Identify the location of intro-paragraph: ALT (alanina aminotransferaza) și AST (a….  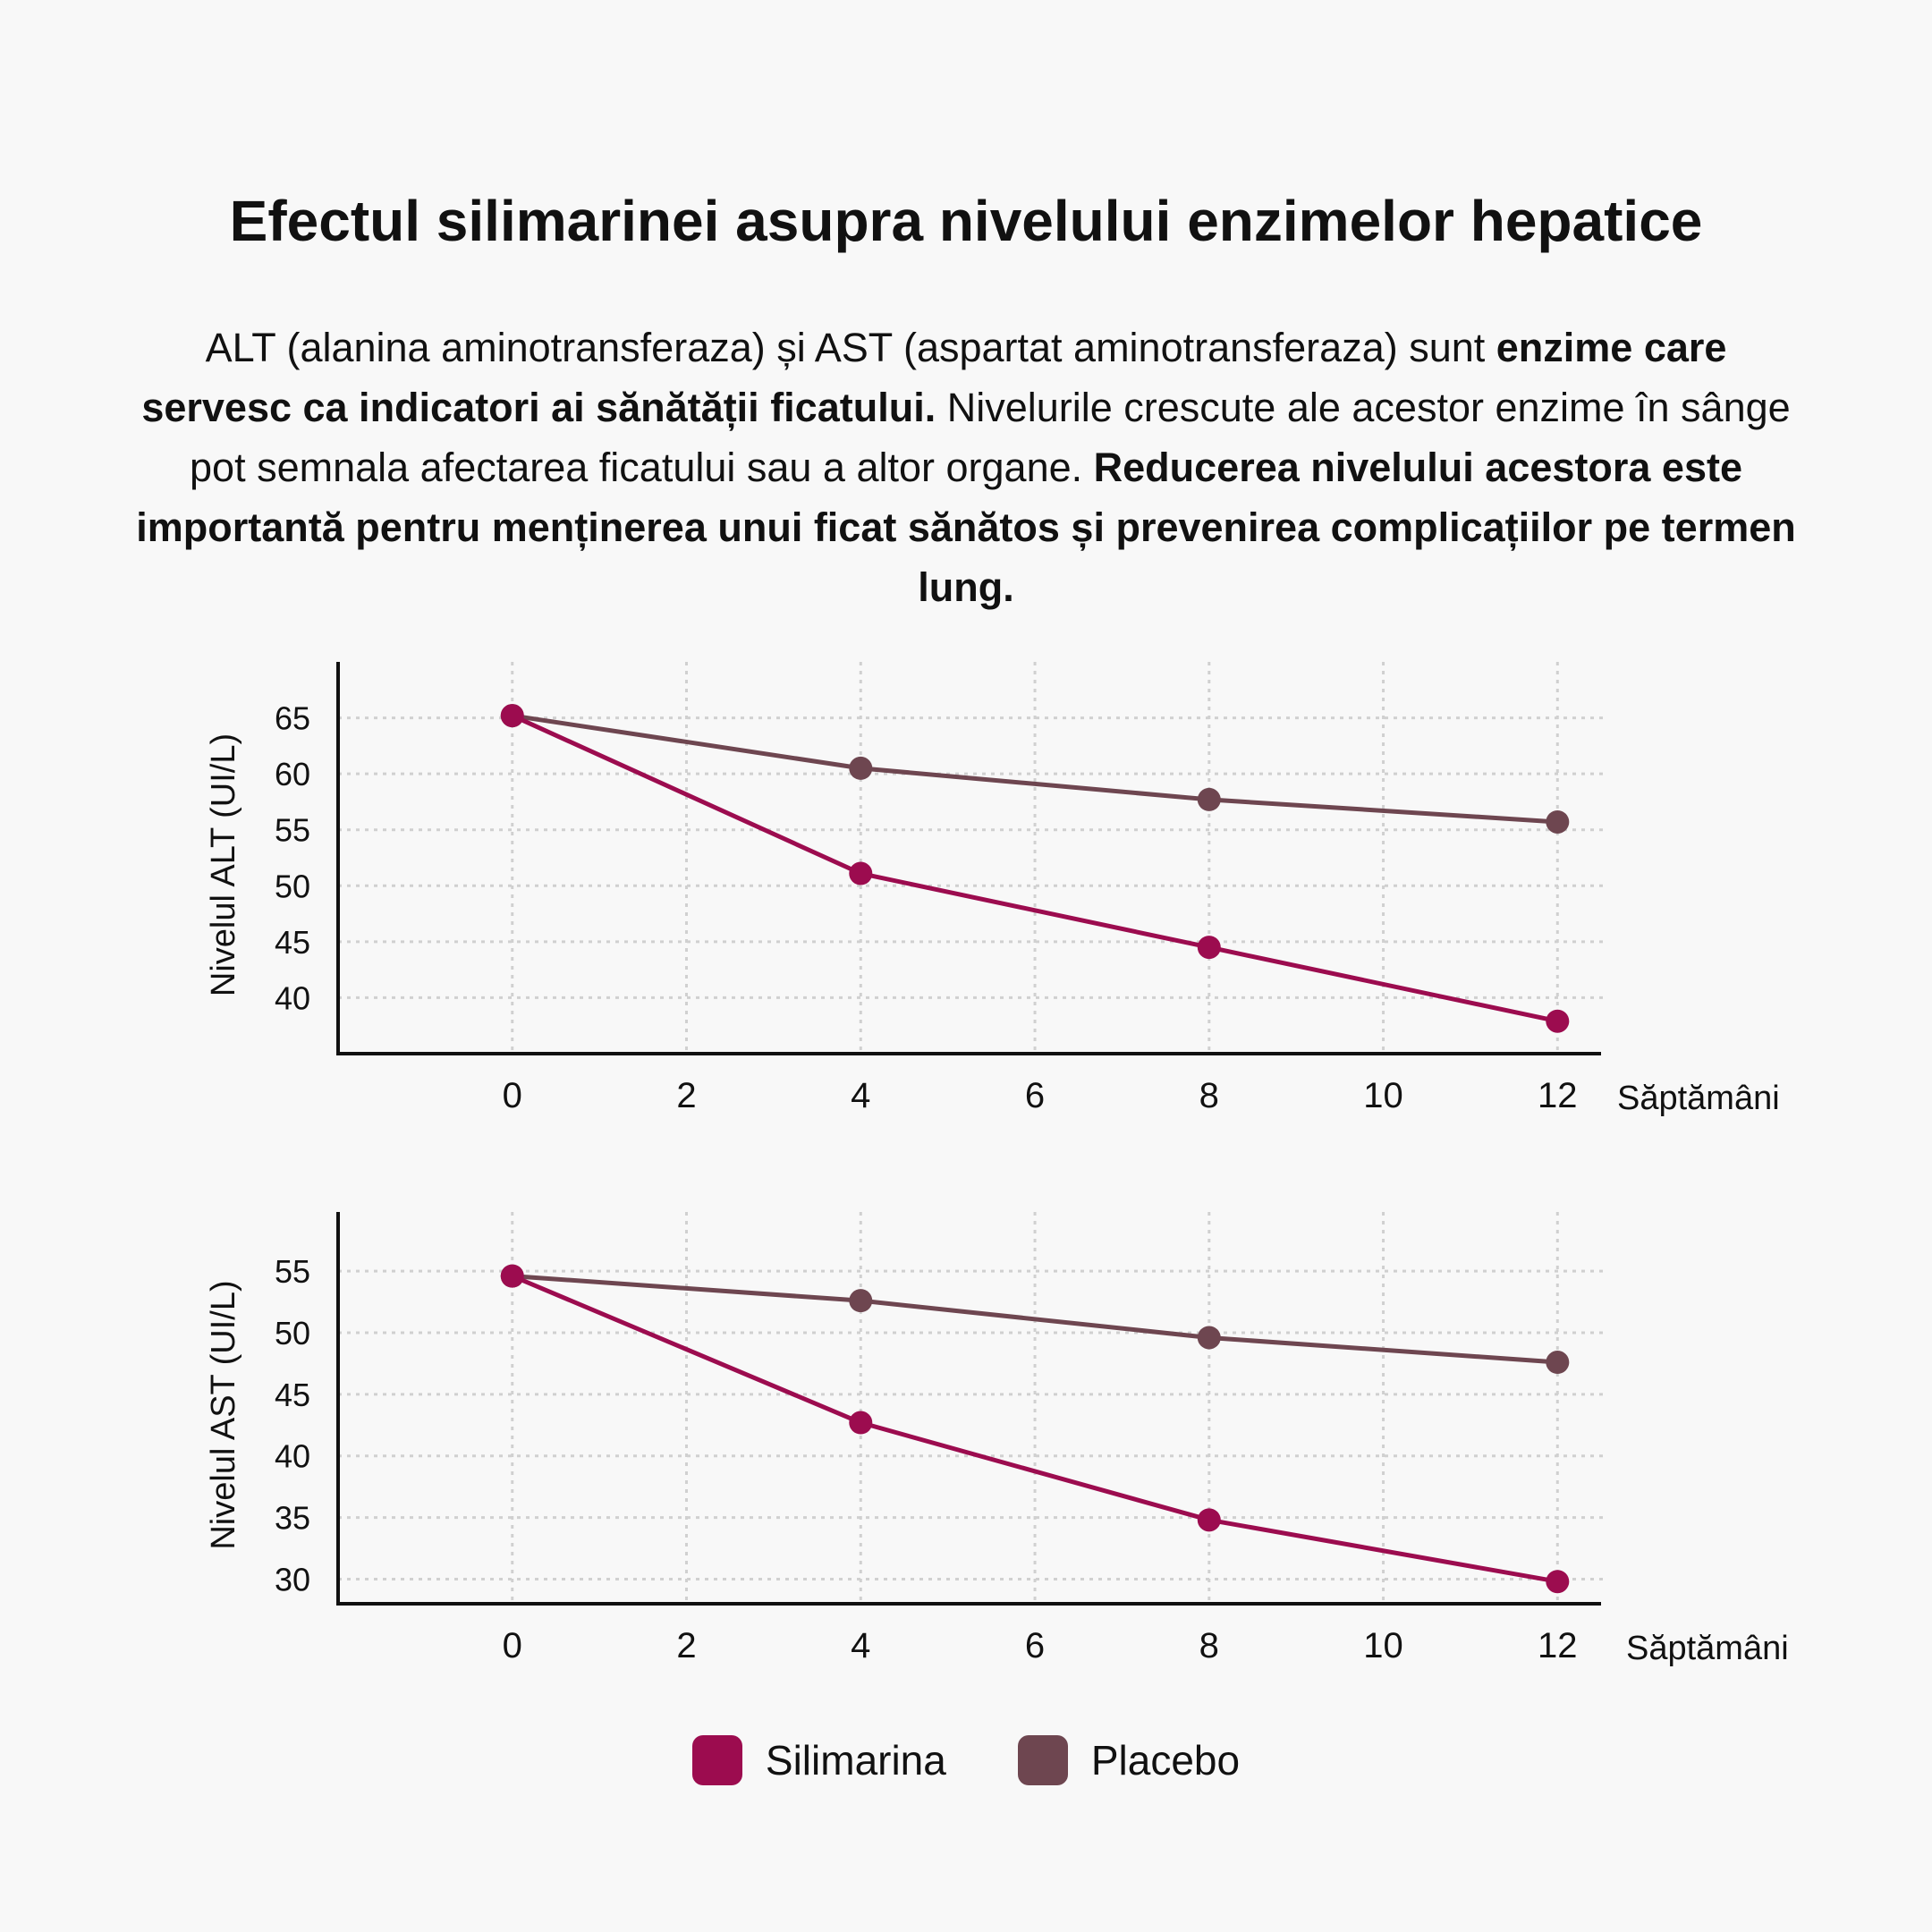
(966, 467).